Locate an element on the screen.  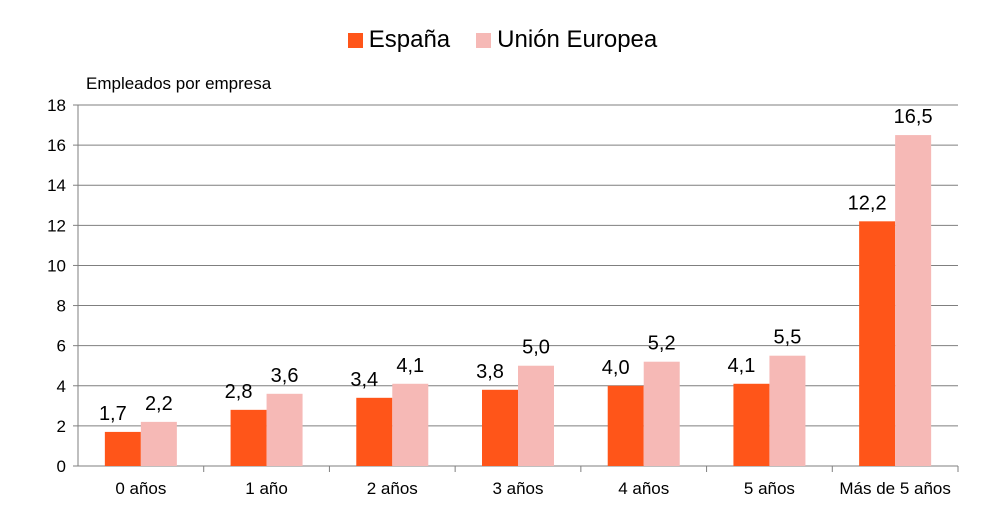
data-label: 5,2 is located at coordinates (662, 344).